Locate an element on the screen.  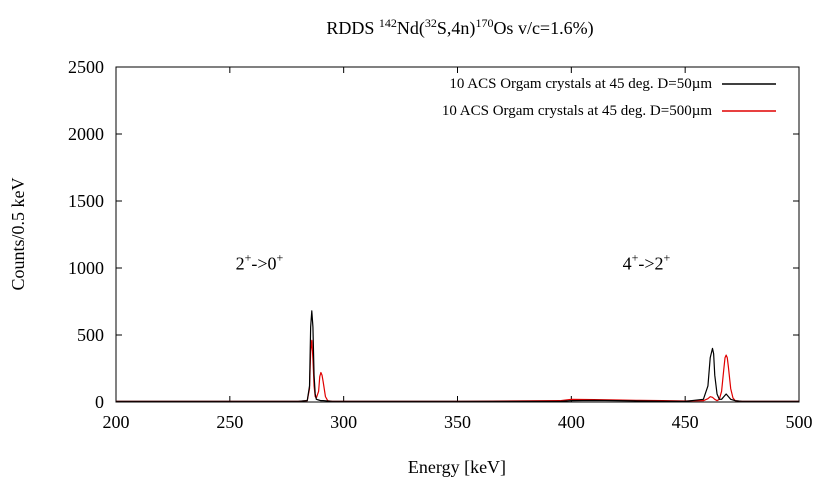
y-tick-label: 1500 is located at coordinates (86, 201).